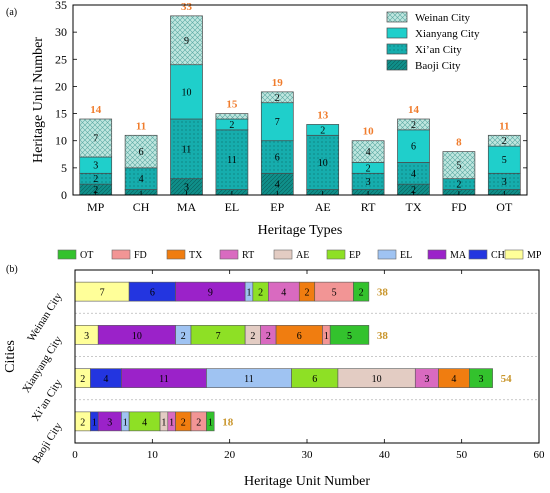  What do you see at coordinates (506, 379) in the screenshot?
I see `total-label: 54` at bounding box center [506, 379].